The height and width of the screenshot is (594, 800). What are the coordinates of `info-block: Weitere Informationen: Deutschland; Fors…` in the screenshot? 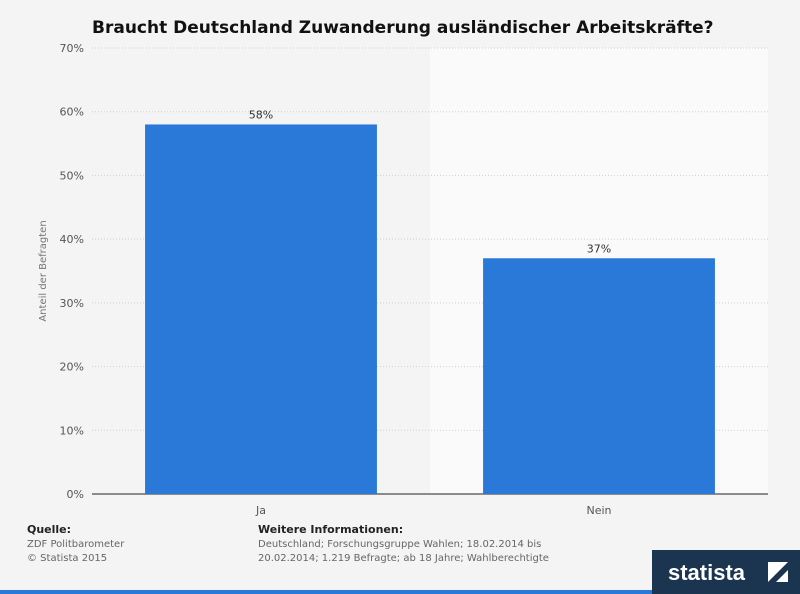 It's located at (418, 544).